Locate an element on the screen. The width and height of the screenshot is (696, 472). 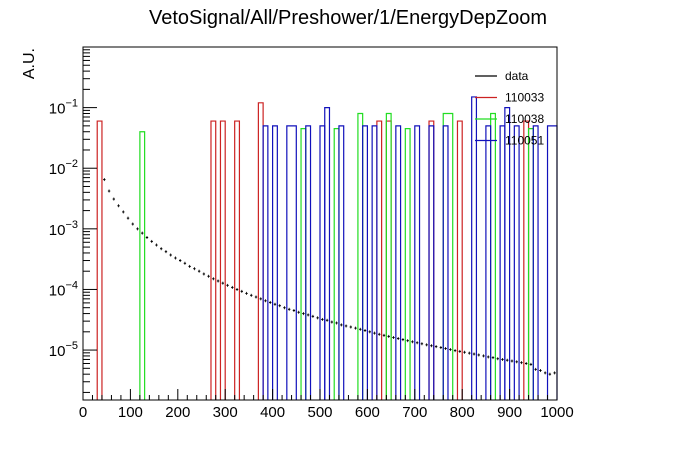
chart-title: VetoSignal/All/Preshower/1/EnergyDepZoom is located at coordinates (348, 18).